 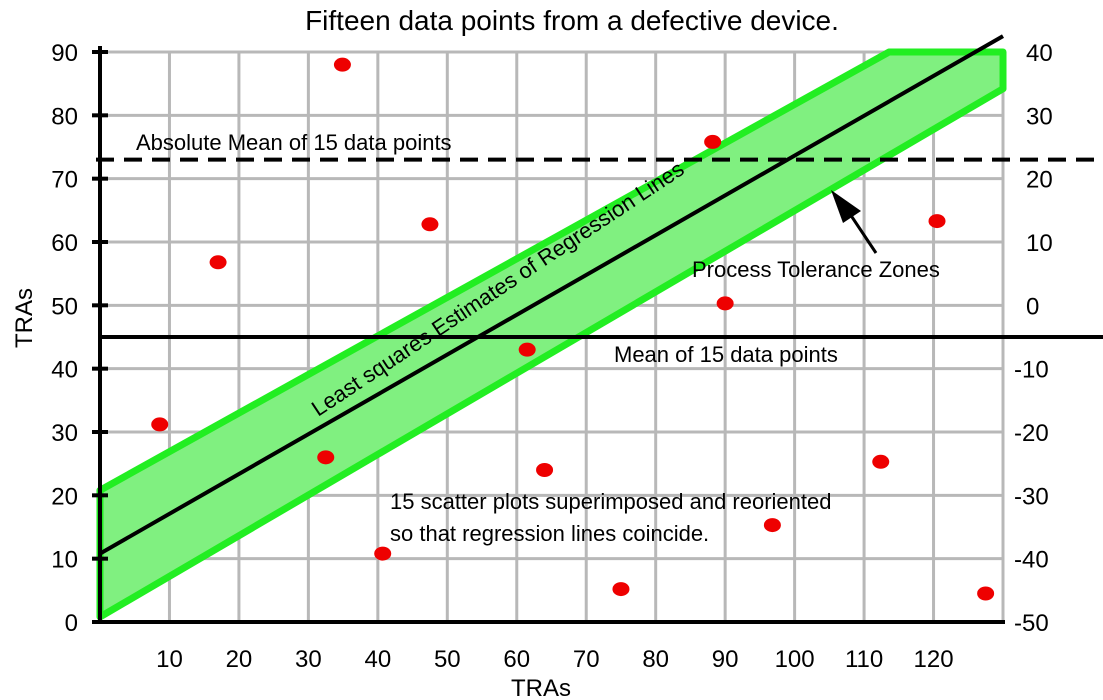 What do you see at coordinates (726, 354) in the screenshot?
I see `mean-label: Mean of 15 data points` at bounding box center [726, 354].